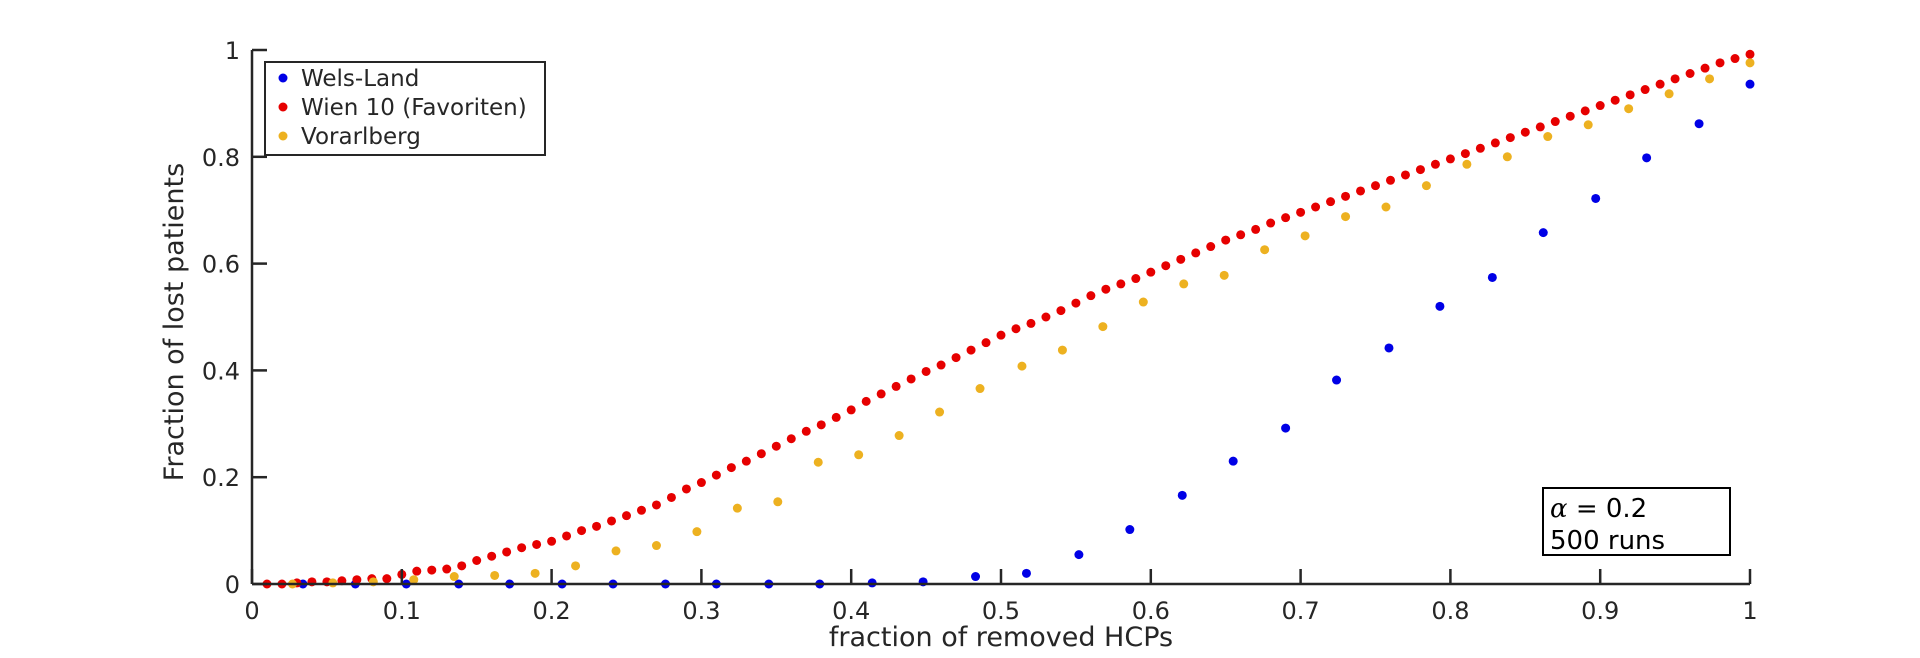 The image size is (1920, 658). What do you see at coordinates (221, 265) in the screenshot?
I see `y-tick-label: 0.6` at bounding box center [221, 265].